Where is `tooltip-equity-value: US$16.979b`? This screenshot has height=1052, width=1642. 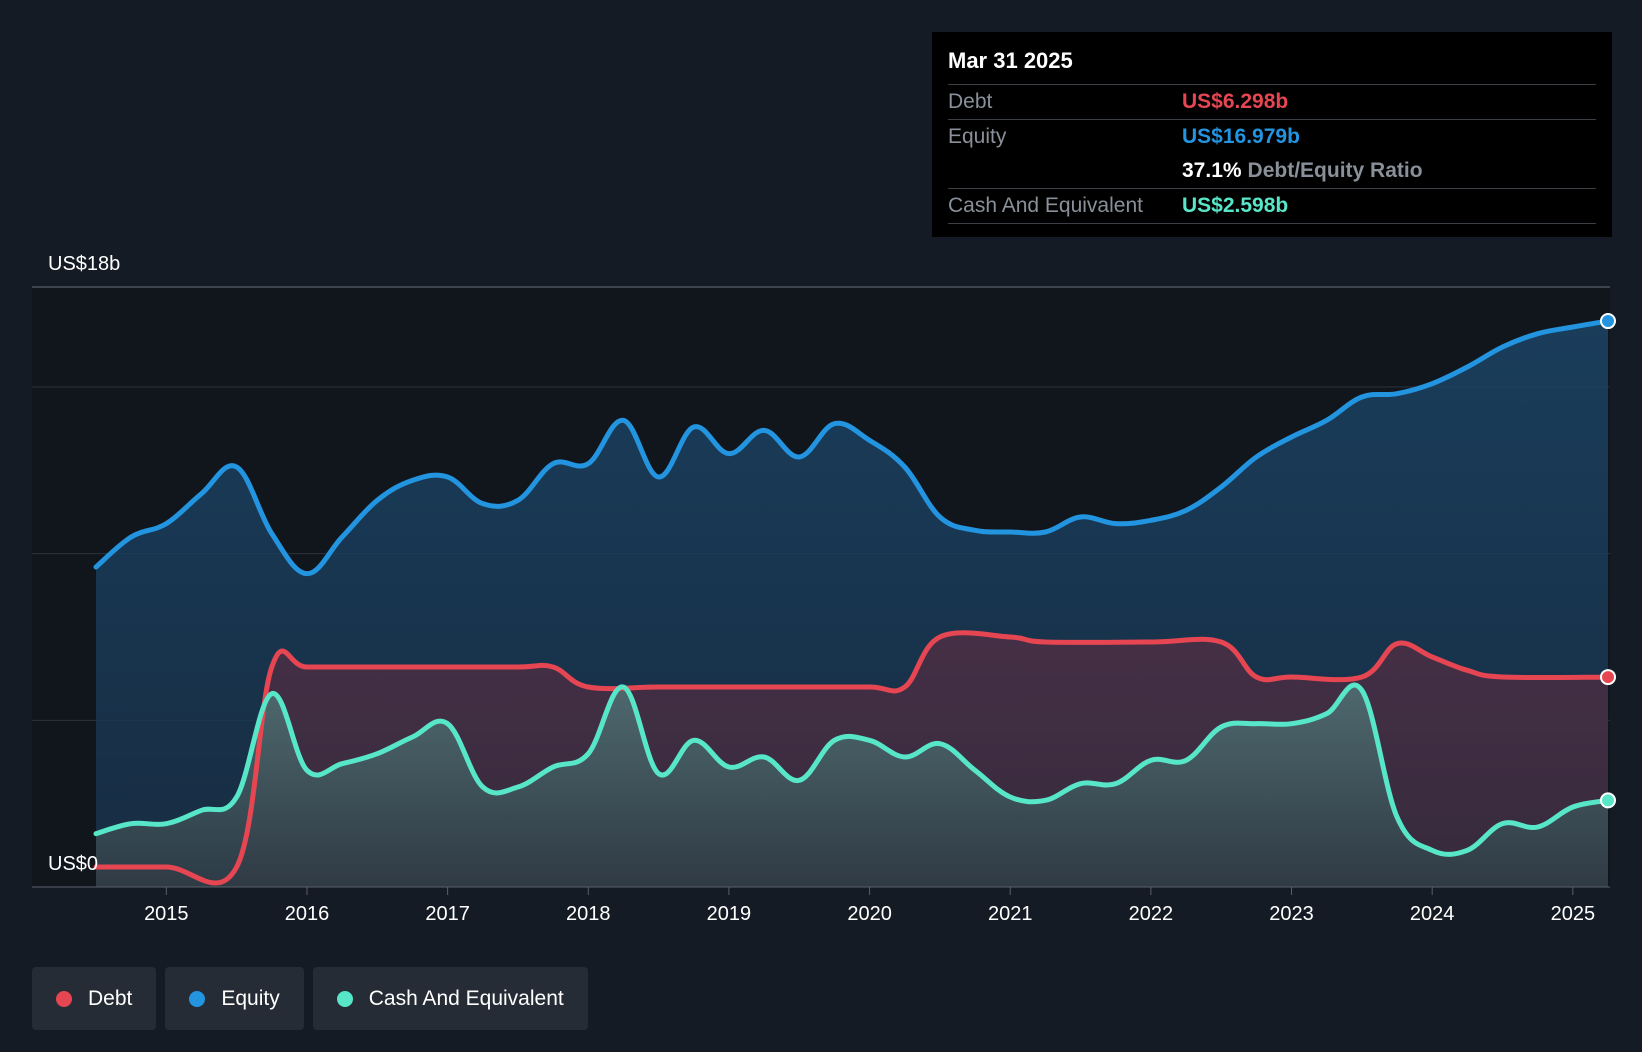
tooltip-equity-value: US$16.979b is located at coordinates (1241, 136).